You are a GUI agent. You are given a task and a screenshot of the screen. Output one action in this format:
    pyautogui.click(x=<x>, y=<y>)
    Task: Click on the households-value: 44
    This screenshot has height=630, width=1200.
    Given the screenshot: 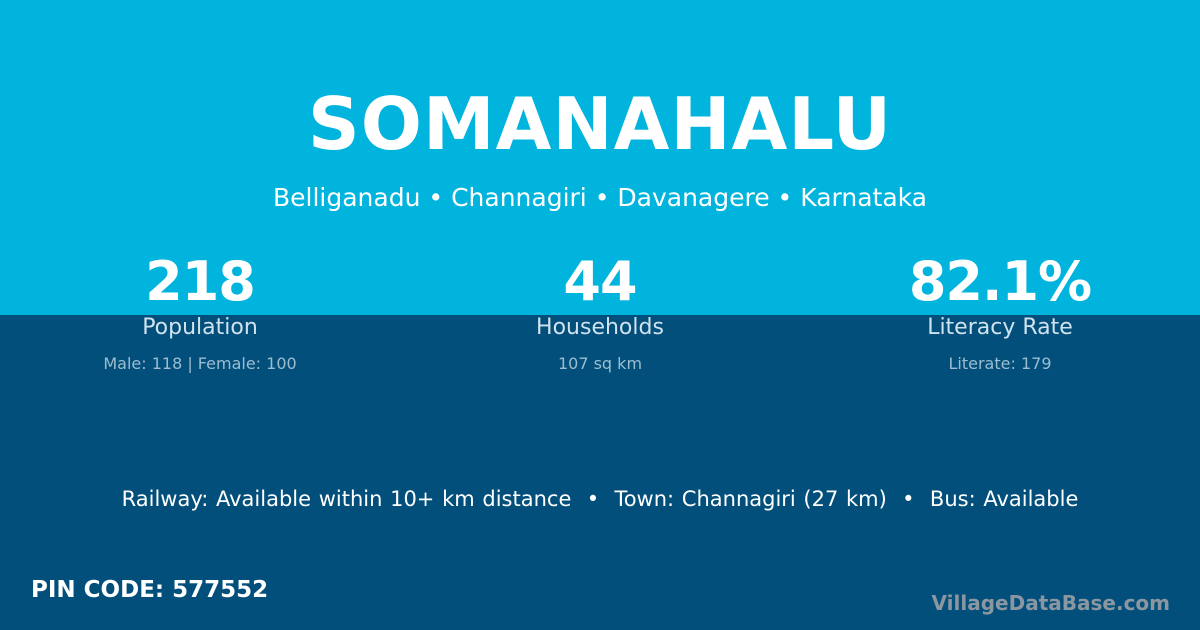 What is the action you would take?
    pyautogui.click(x=600, y=281)
    